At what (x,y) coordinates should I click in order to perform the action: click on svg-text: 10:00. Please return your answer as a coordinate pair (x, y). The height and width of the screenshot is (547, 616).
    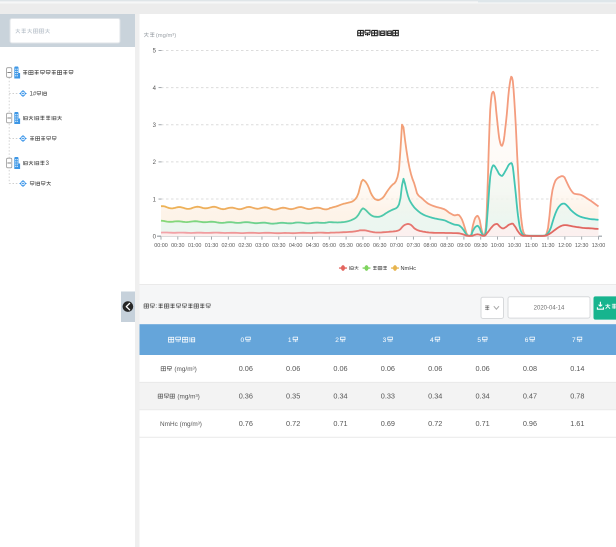
    Looking at the image, I should click on (498, 246).